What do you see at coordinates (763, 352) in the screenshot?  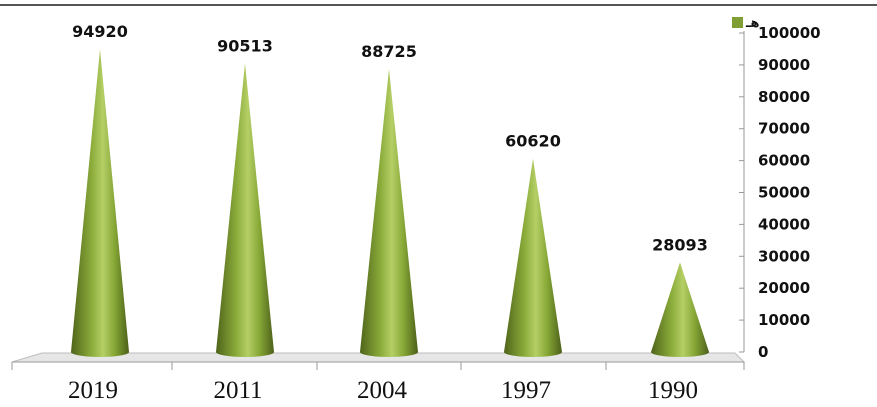 I see `y-tick-label: 0` at bounding box center [763, 352].